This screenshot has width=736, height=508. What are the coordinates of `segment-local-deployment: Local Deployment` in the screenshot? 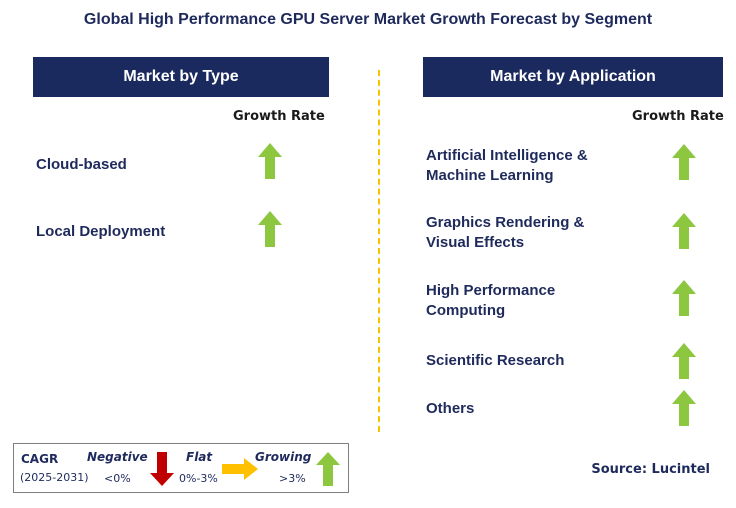 It's located at (100, 232).